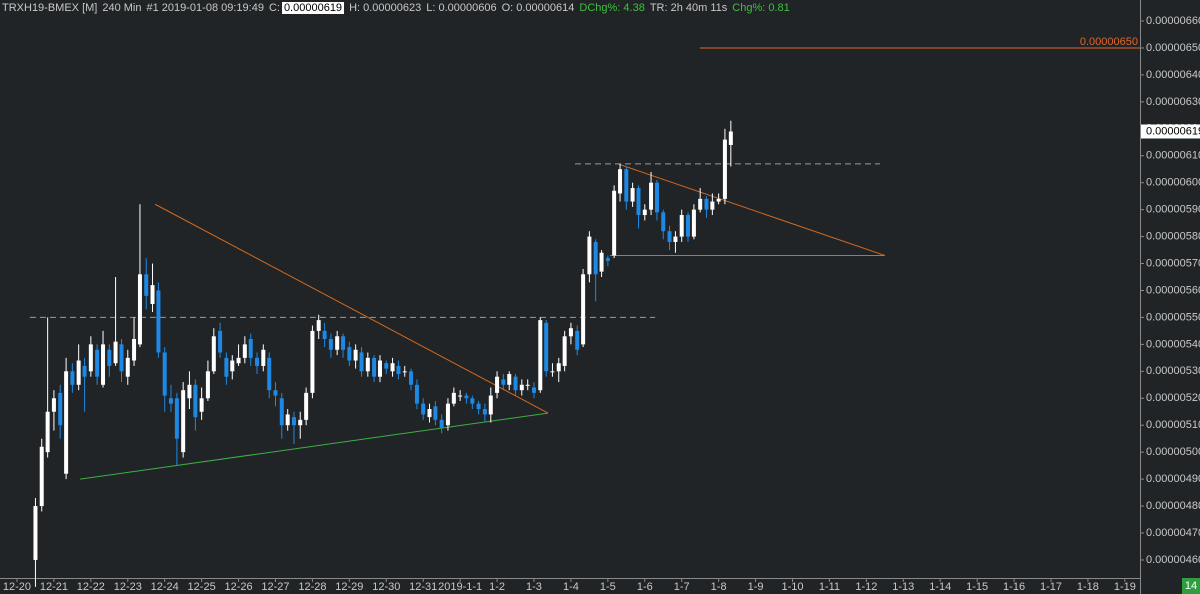 Image resolution: width=1200 pixels, height=594 pixels. Describe the element at coordinates (1173, 48) in the screenshot. I see `y-tick-label: 0.00000650` at that location.